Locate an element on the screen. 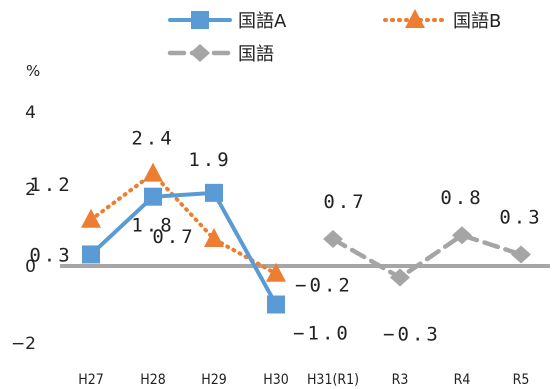  x-tick-label: H30 is located at coordinates (276, 380).